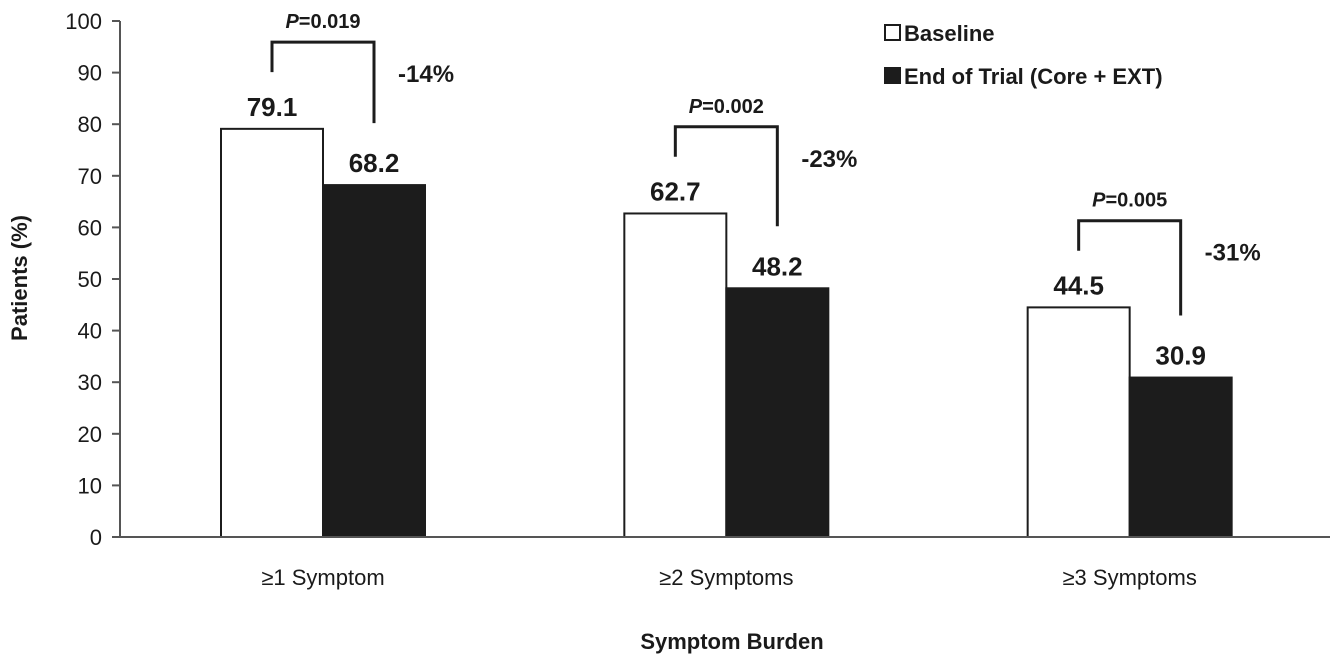 The width and height of the screenshot is (1344, 663). I want to click on data-label: 79.1, so click(272, 107).